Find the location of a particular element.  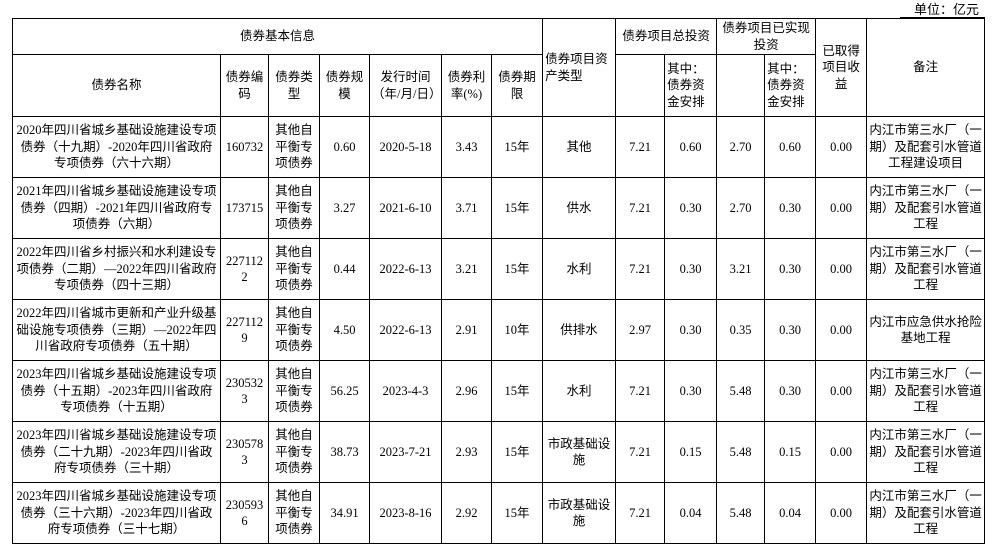

cell-rate: 3.21 is located at coordinates (466, 269).